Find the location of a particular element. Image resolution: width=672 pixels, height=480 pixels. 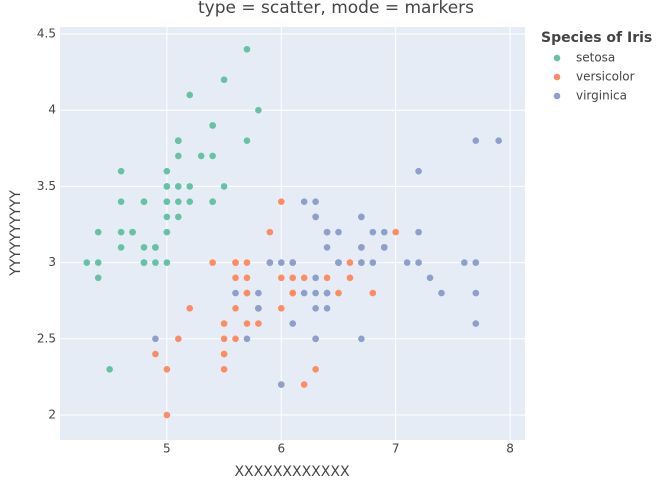

y-tick-label: 4 is located at coordinates (52, 110).